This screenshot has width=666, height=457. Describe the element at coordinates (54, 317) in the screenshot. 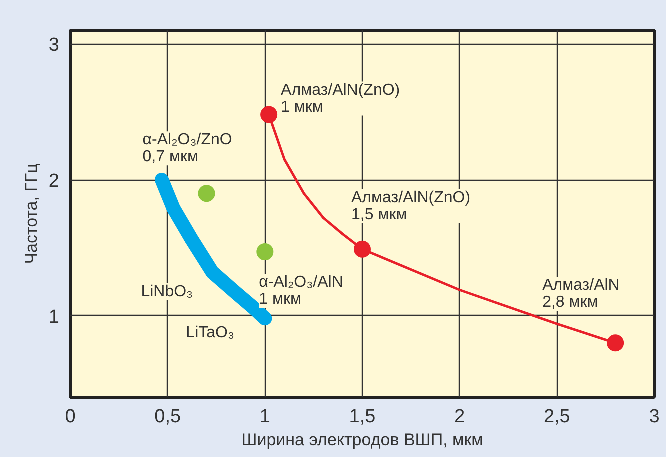

I see `y-tick-label: 1` at that location.